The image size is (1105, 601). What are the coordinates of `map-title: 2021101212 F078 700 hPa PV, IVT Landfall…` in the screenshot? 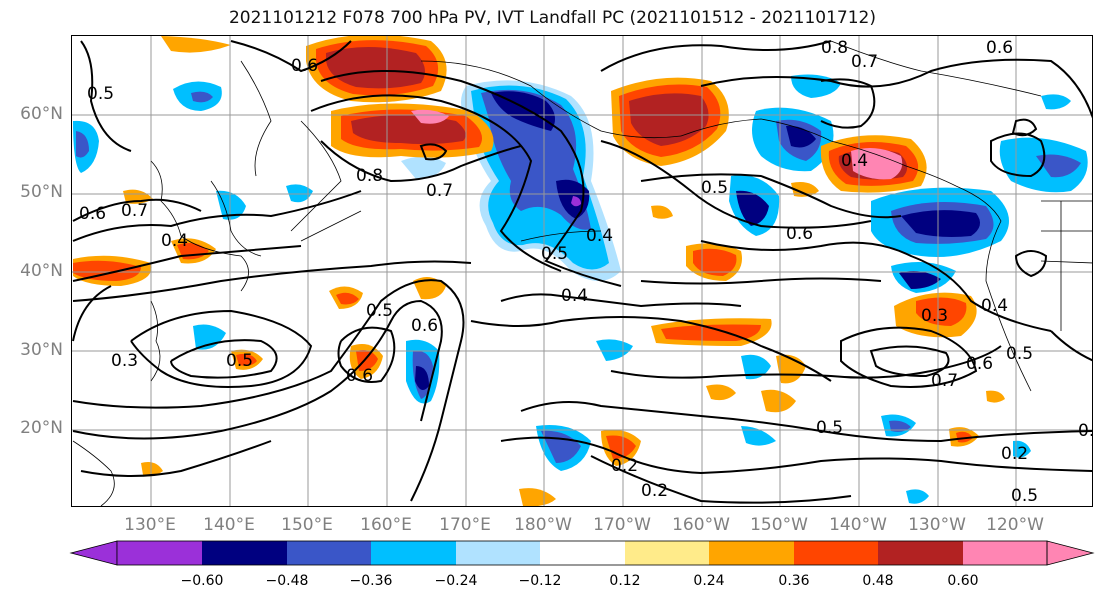 It's located at (552, 18).